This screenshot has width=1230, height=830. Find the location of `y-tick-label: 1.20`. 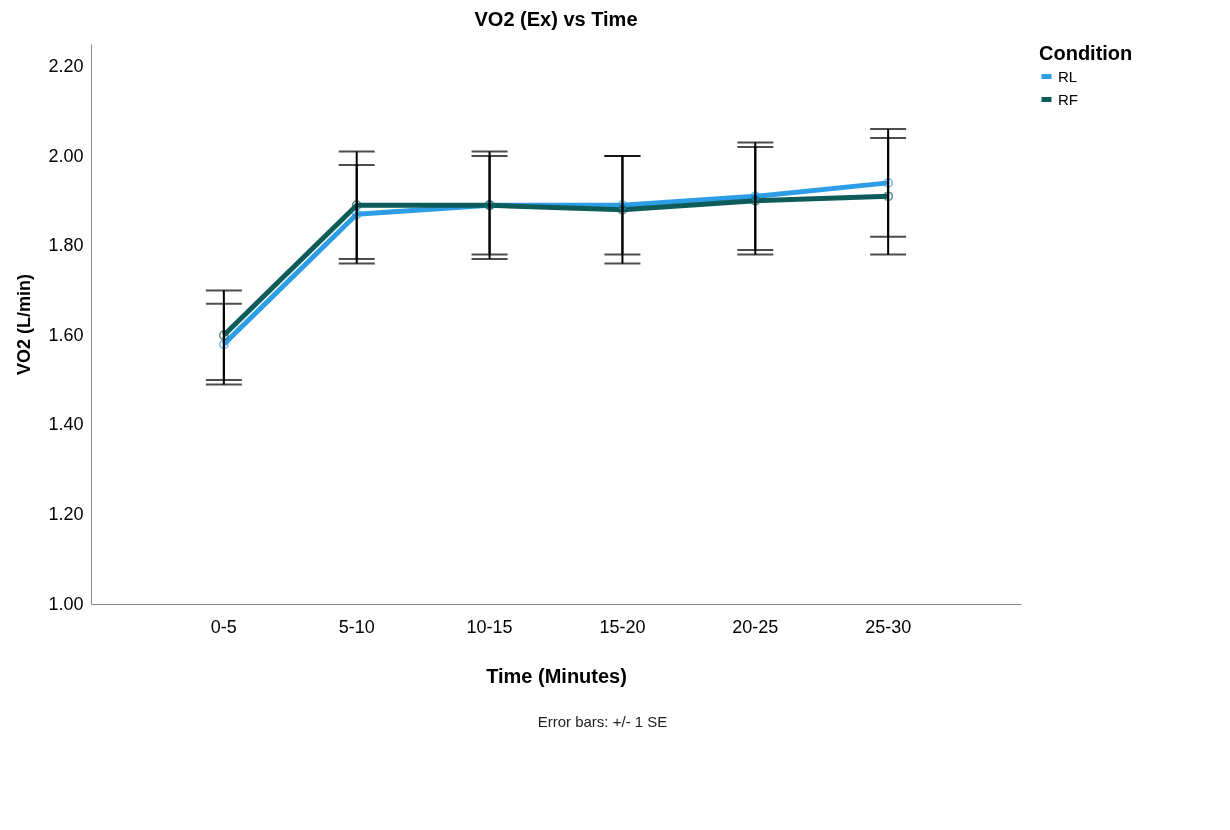

y-tick-label: 1.20 is located at coordinates (66, 513).